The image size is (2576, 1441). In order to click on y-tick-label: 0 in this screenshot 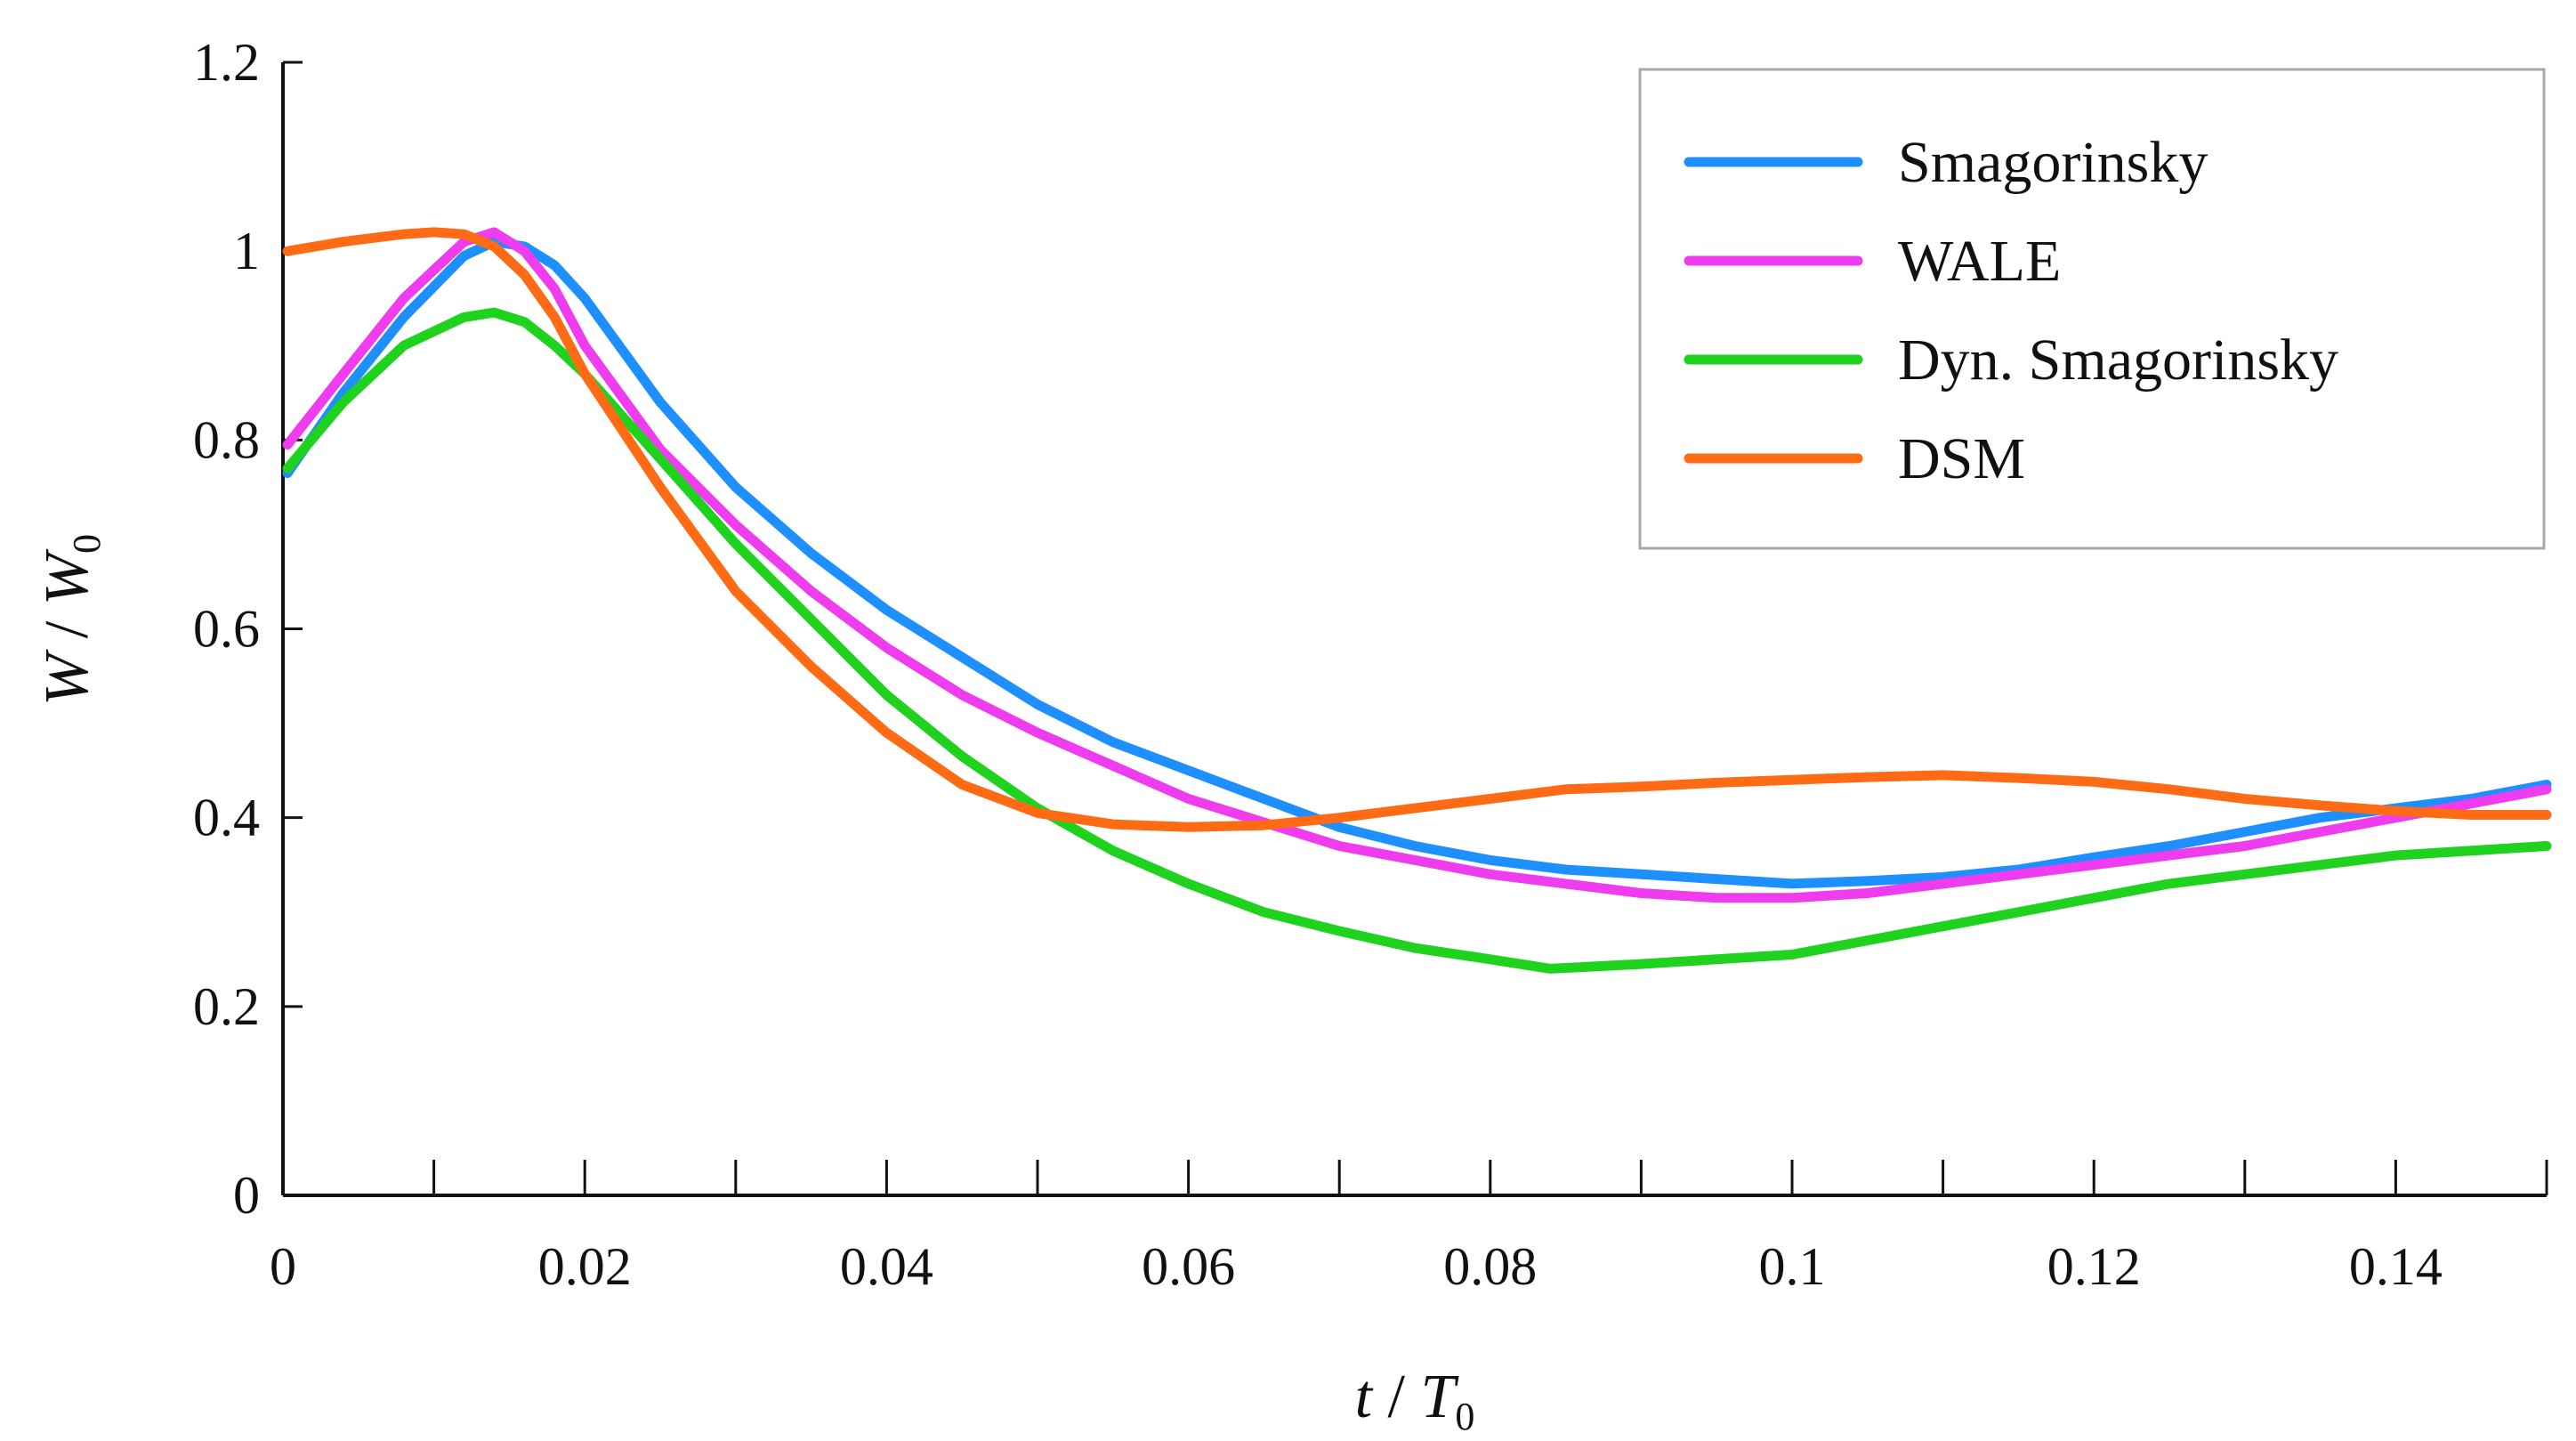, I will do `click(246, 1195)`.